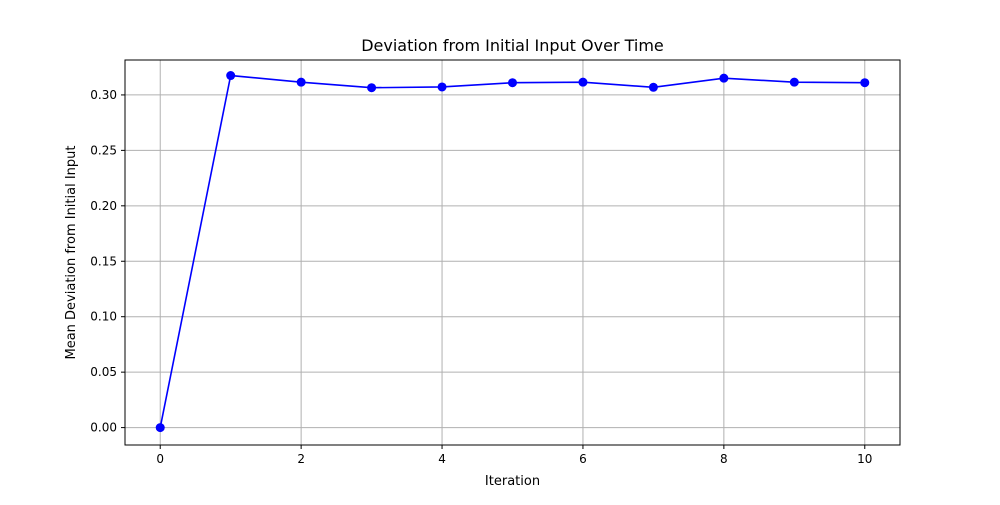 The image size is (1000, 505). I want to click on y-tick-label: 0.30, so click(103, 95).